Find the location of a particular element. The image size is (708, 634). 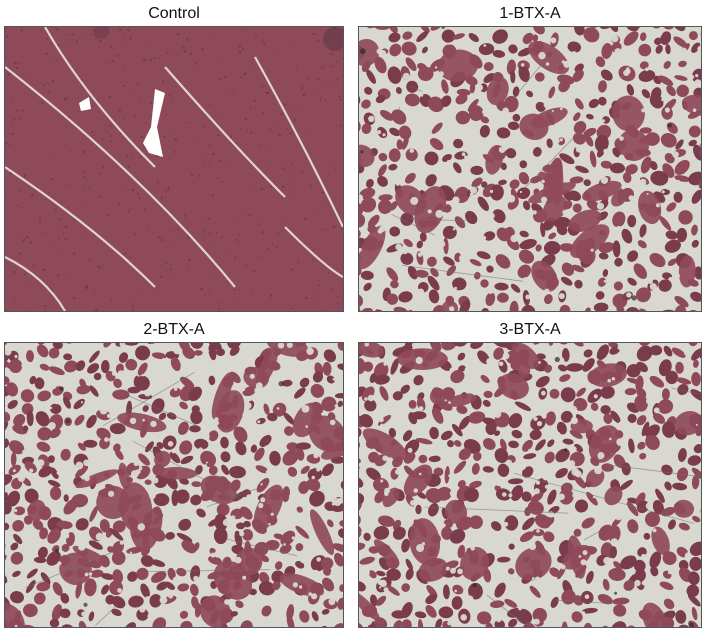

panel-label: 2-BTX-A is located at coordinates (174, 329).